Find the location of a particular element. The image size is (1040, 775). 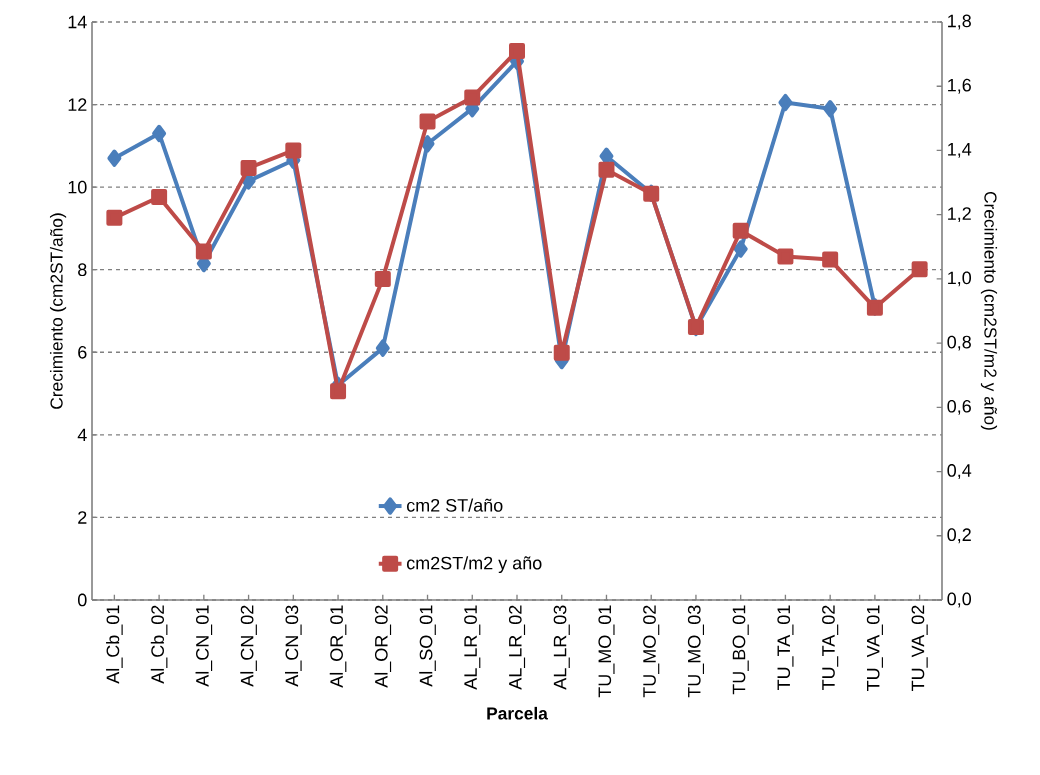

x-tick-label: Al_Cb_01 is located at coordinates (114, 644).